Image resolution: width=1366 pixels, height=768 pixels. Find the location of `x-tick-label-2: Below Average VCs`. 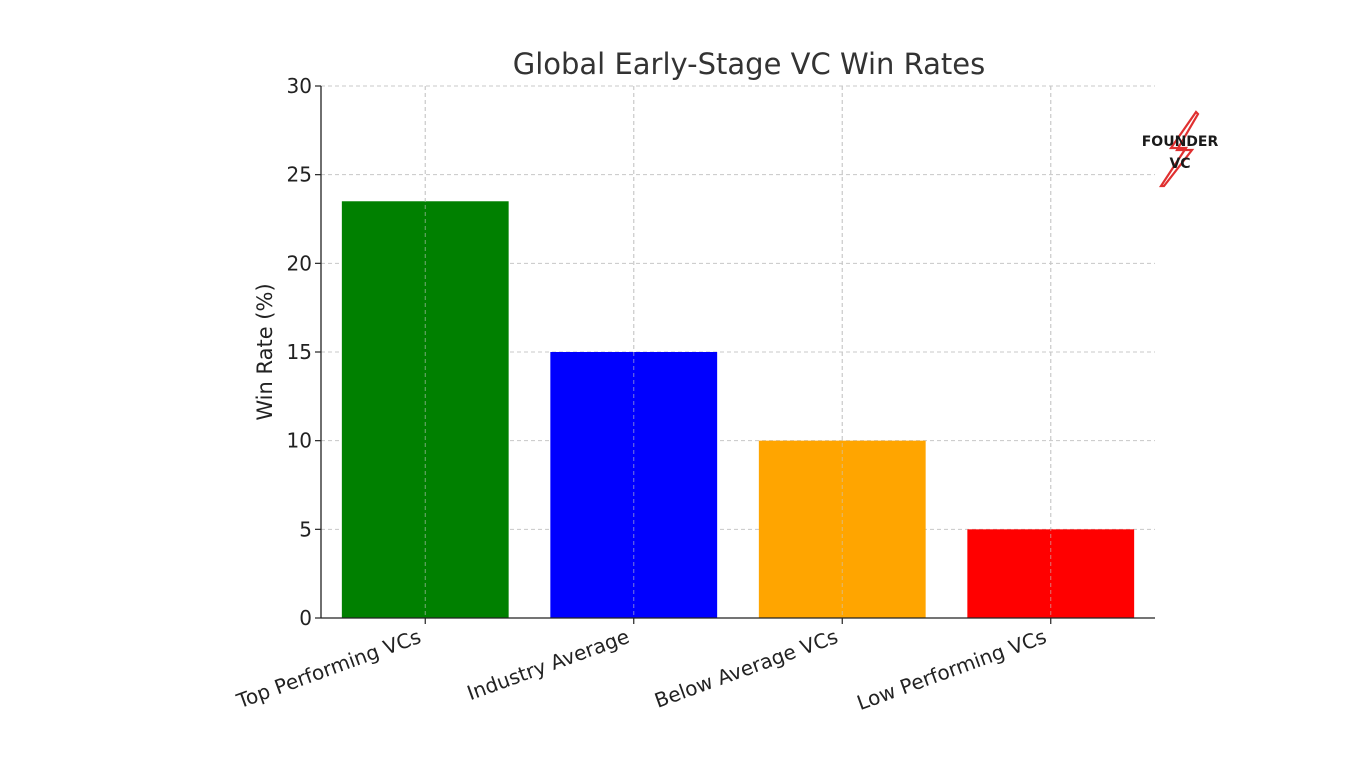

x-tick-label-2: Below Average VCs is located at coordinates (746, 668).